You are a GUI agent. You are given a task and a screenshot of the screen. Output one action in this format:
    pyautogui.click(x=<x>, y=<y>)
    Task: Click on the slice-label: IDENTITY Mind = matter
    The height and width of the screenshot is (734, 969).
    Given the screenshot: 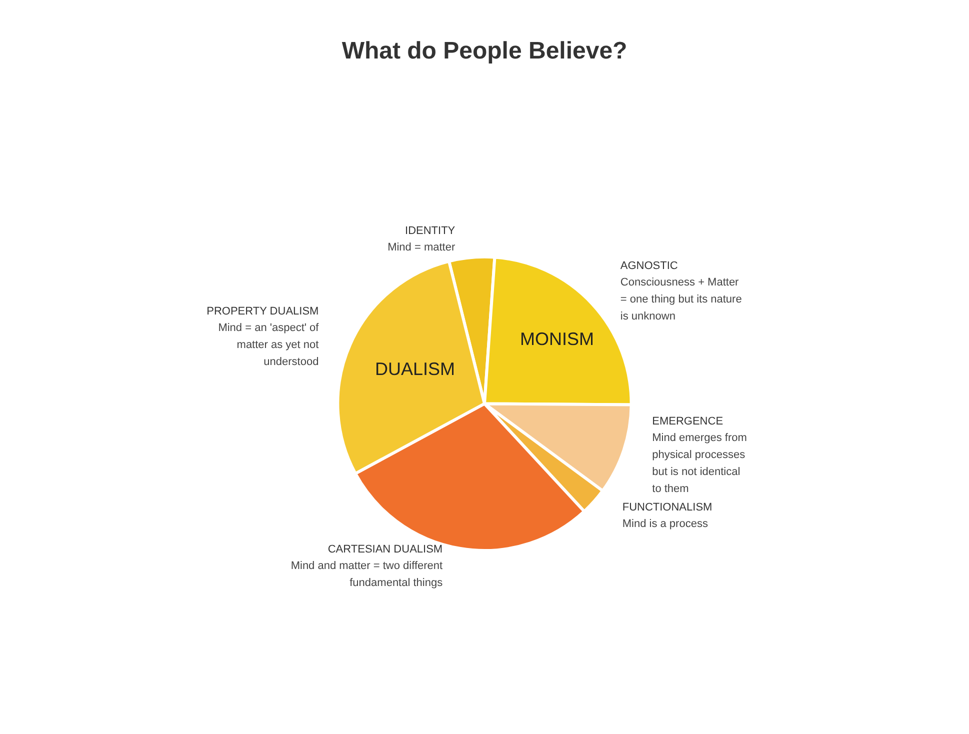 What is the action you would take?
    pyautogui.click(x=422, y=239)
    